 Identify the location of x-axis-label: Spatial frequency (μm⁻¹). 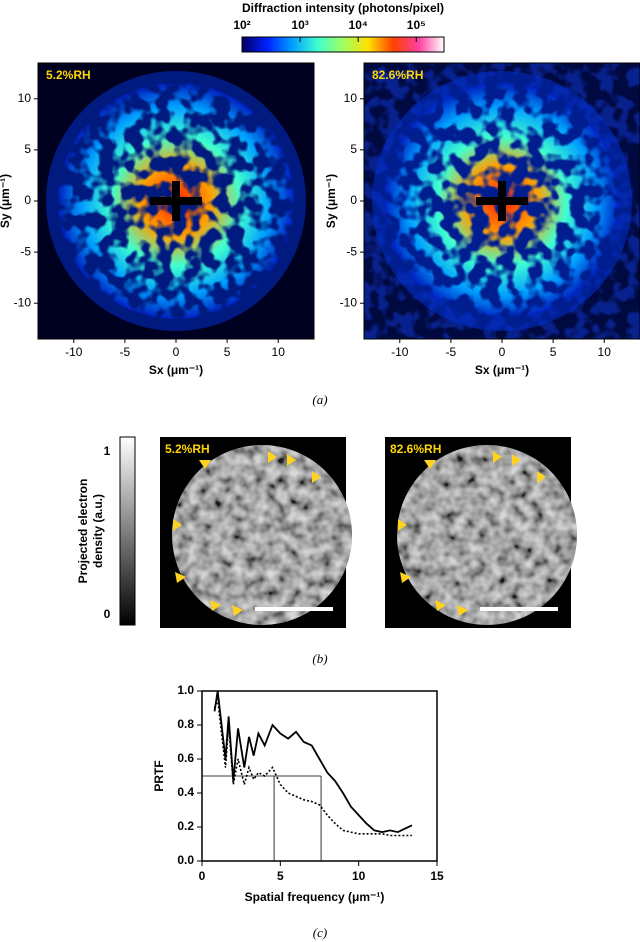
(315, 897).